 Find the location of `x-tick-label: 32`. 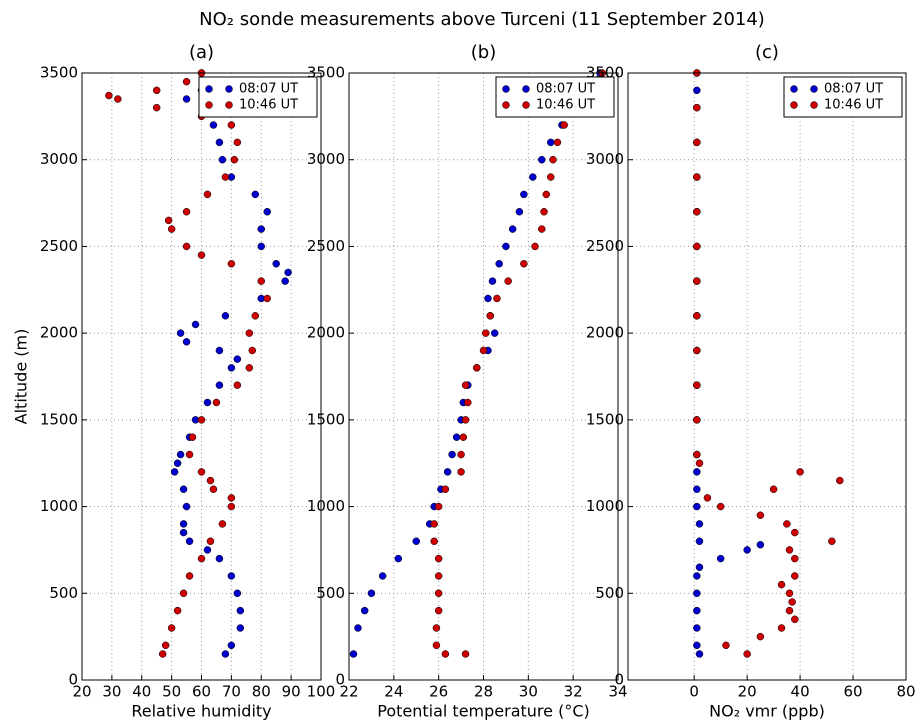

x-tick-label: 32 is located at coordinates (573, 692).